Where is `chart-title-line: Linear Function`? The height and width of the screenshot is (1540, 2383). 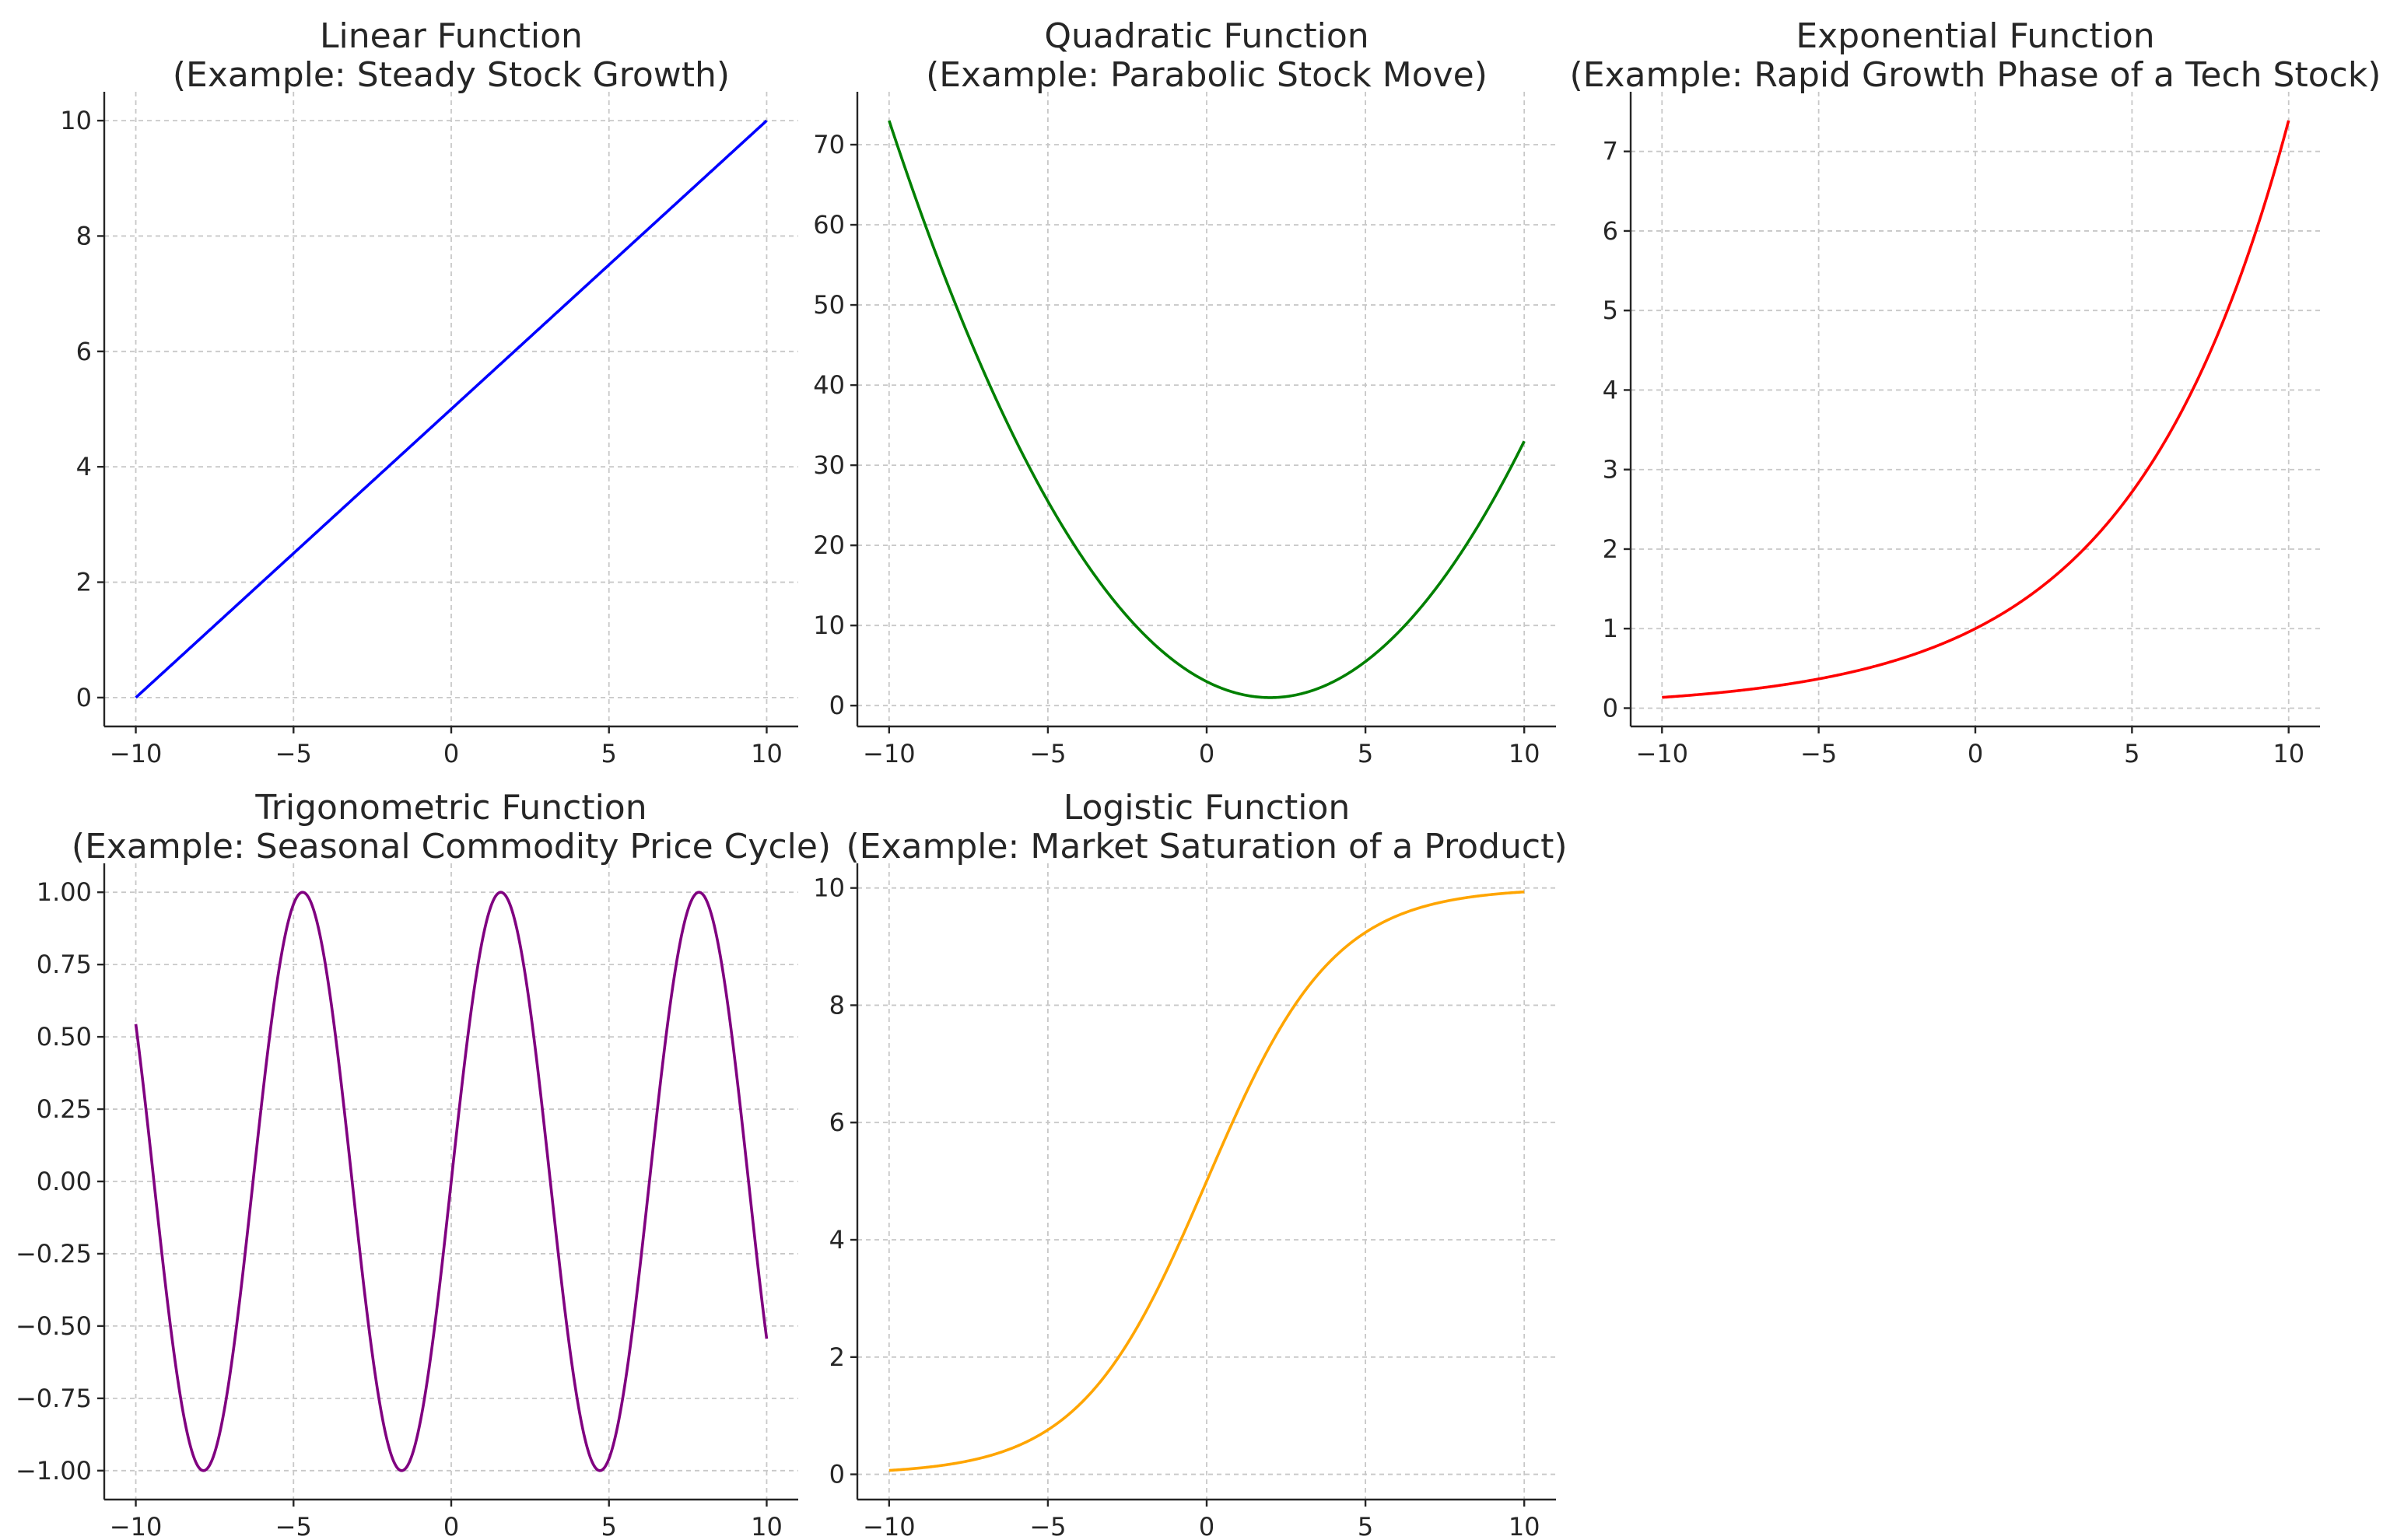 chart-title-line: Linear Function is located at coordinates (451, 36).